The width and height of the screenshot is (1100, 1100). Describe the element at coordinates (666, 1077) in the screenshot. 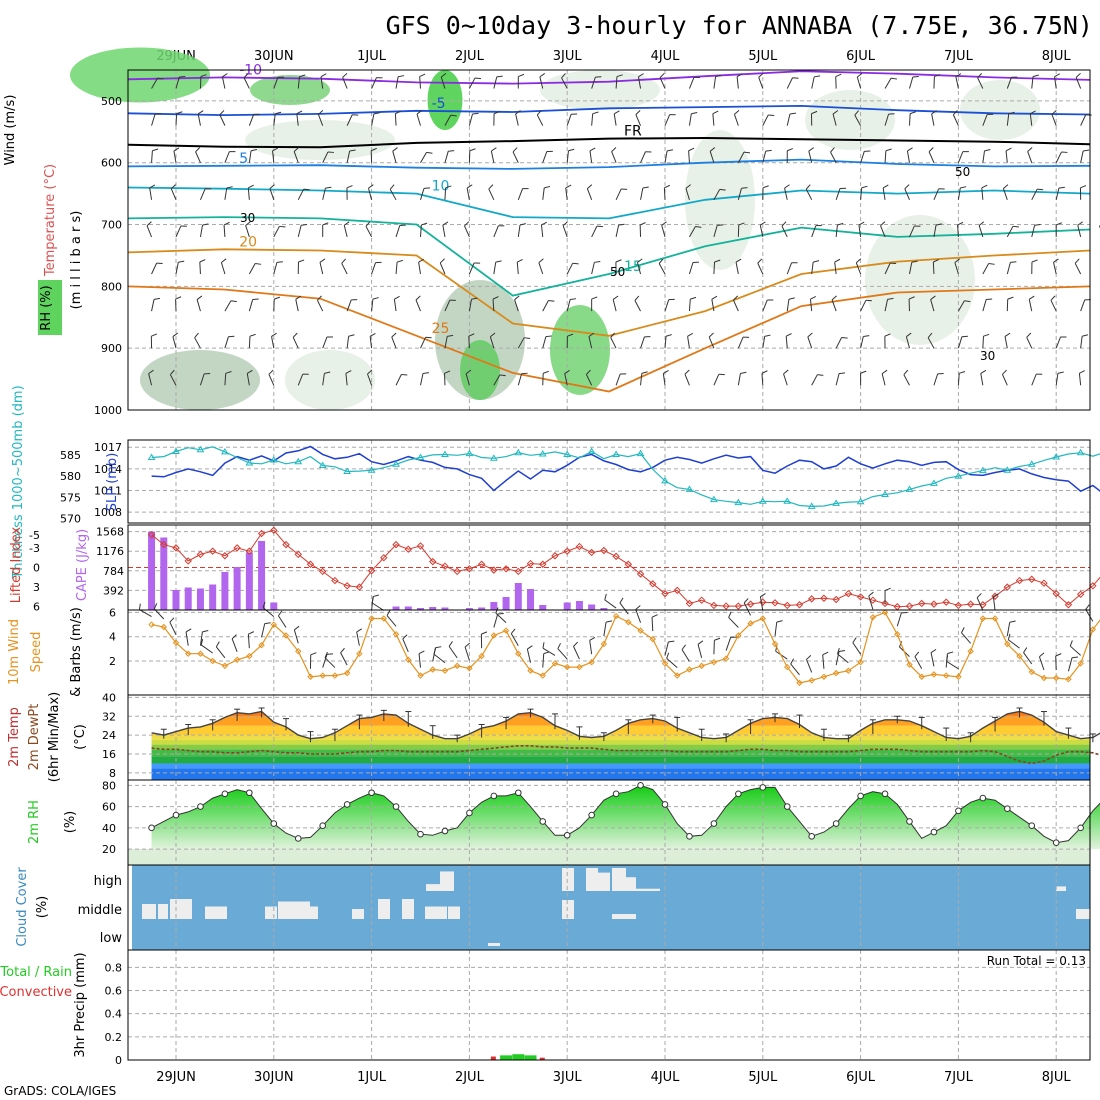

I see `date-label-bottom: 4JUL` at that location.